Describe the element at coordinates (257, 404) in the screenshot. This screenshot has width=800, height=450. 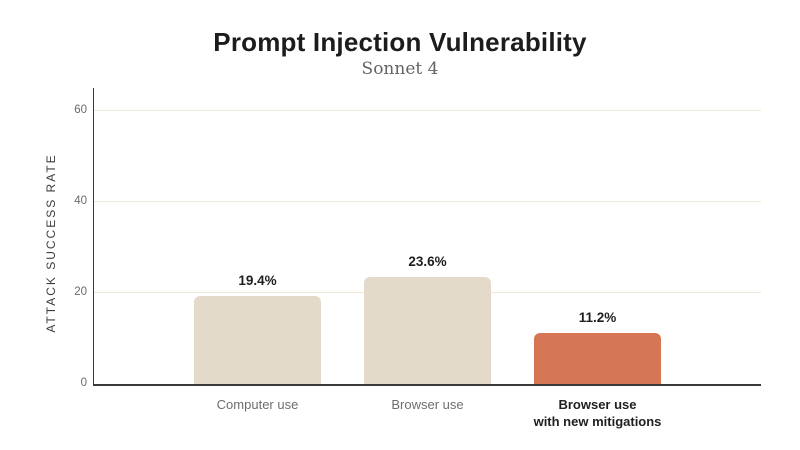
I see `category-label: Computer use` at that location.